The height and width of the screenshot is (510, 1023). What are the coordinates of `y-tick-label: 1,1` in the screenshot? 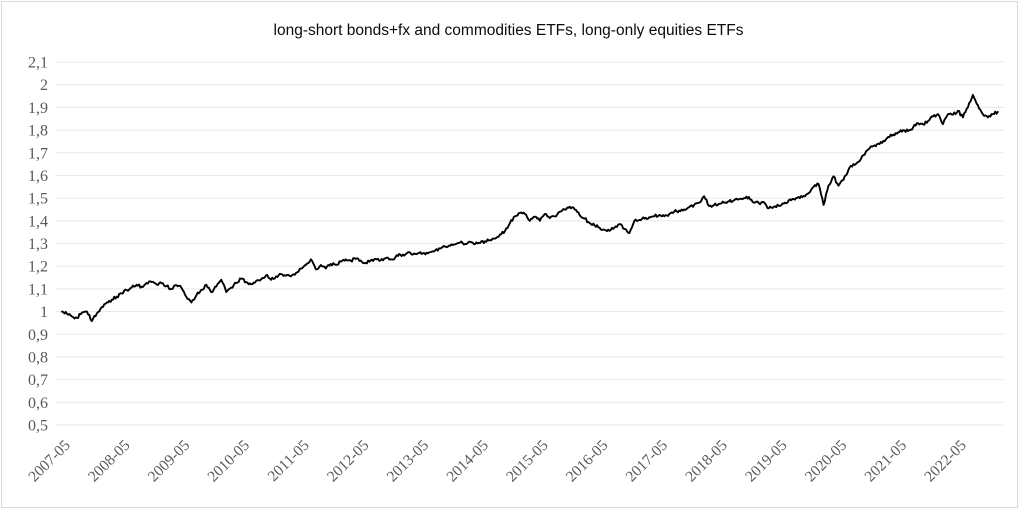 It's located at (38, 289).